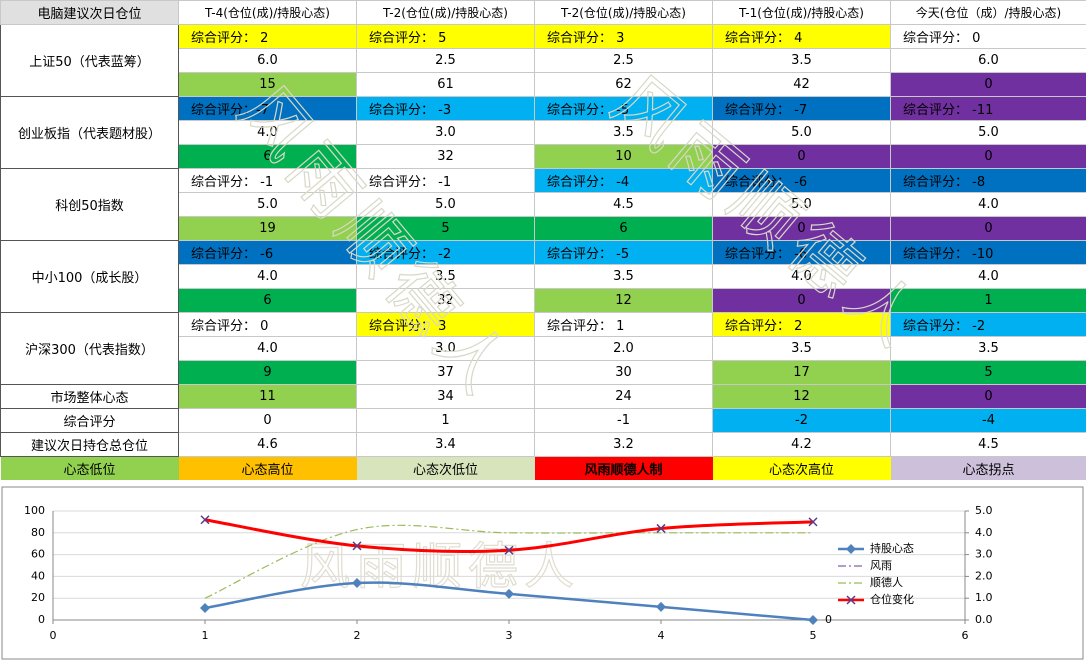  What do you see at coordinates (445, 372) in the screenshot?
I see `cell: 37` at bounding box center [445, 372].